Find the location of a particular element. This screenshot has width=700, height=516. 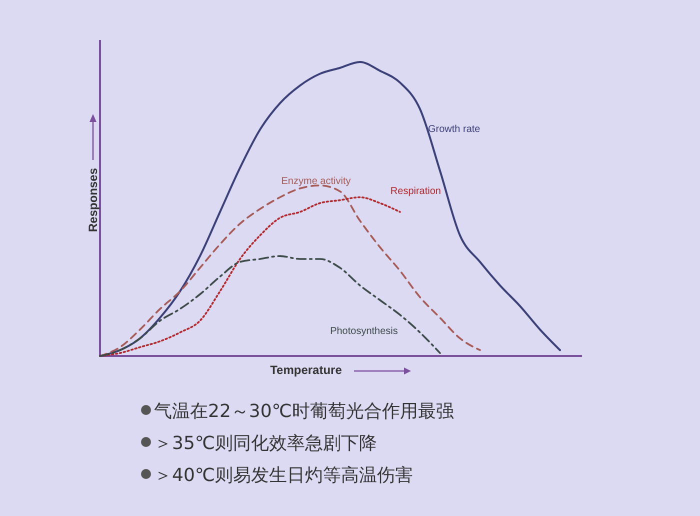

text: ＞35℃则同化效率急剧下降 is located at coordinates (266, 443).